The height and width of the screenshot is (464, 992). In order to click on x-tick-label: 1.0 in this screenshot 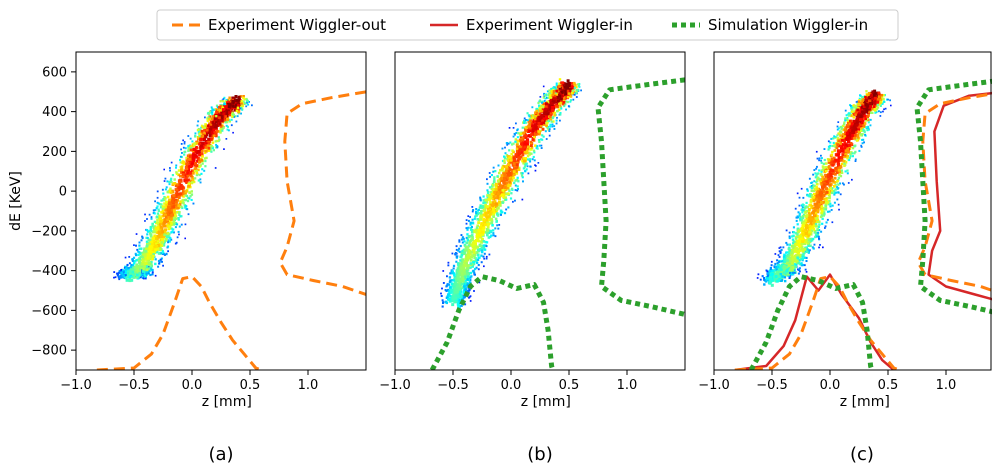, I will do `click(627, 385)`.